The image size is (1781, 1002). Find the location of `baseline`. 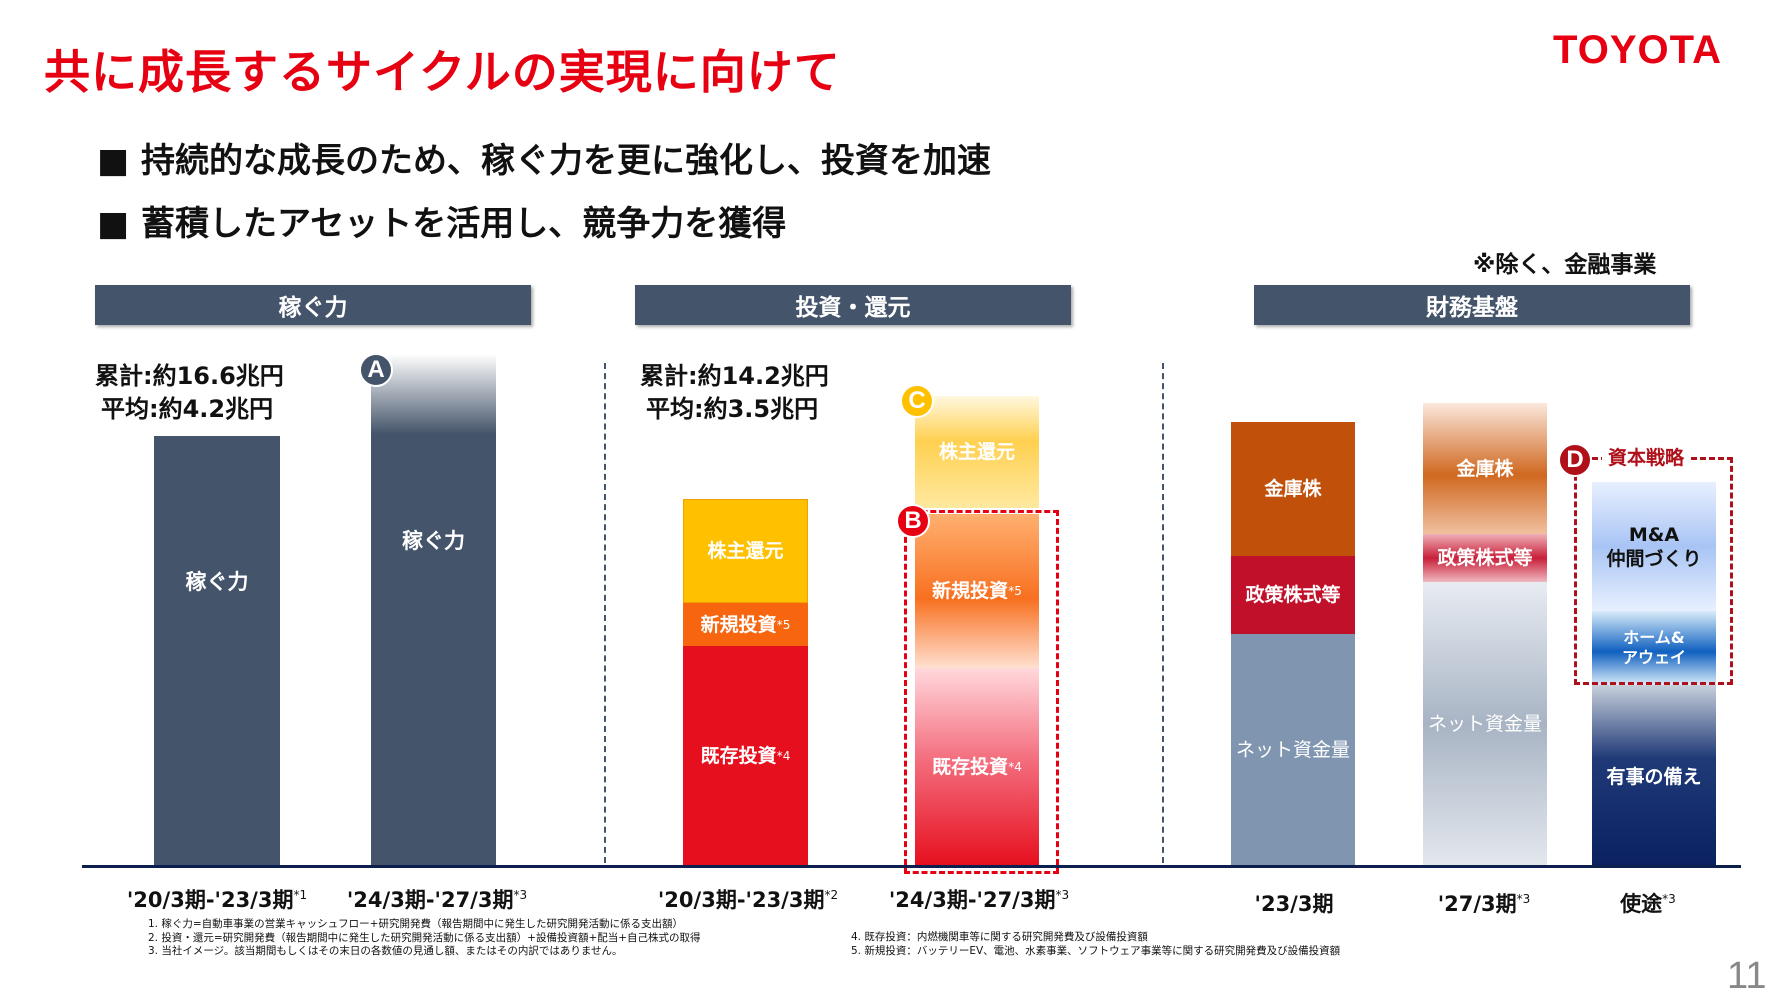

baseline is located at coordinates (911, 866).